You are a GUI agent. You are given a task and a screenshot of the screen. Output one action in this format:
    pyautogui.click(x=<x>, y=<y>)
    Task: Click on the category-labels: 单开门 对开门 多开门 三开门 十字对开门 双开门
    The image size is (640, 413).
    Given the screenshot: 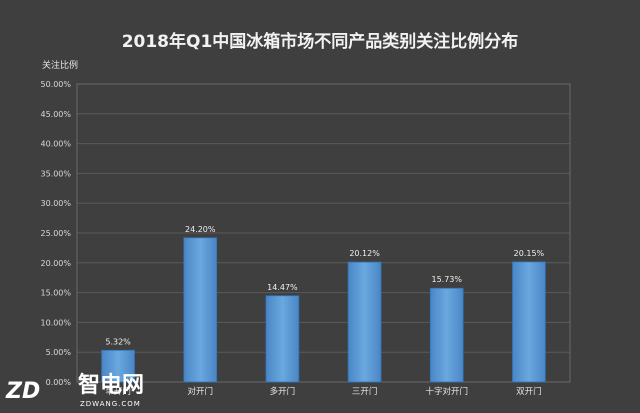 What is the action you would take?
    pyautogui.click(x=323, y=391)
    